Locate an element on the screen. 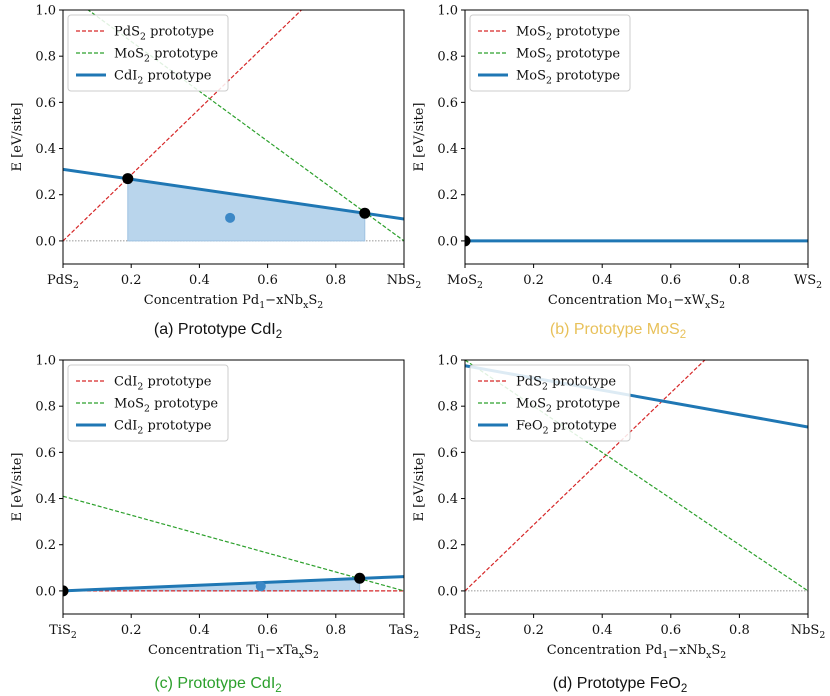 The width and height of the screenshot is (830, 696). x-tick-label: WS2 is located at coordinates (808, 282).